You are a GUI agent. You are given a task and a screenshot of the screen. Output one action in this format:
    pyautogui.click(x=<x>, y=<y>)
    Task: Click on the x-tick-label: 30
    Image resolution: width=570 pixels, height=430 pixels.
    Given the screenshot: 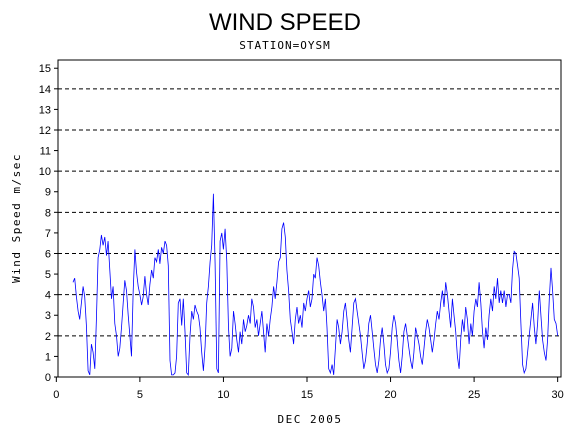 What is the action you would take?
    pyautogui.click(x=558, y=395)
    